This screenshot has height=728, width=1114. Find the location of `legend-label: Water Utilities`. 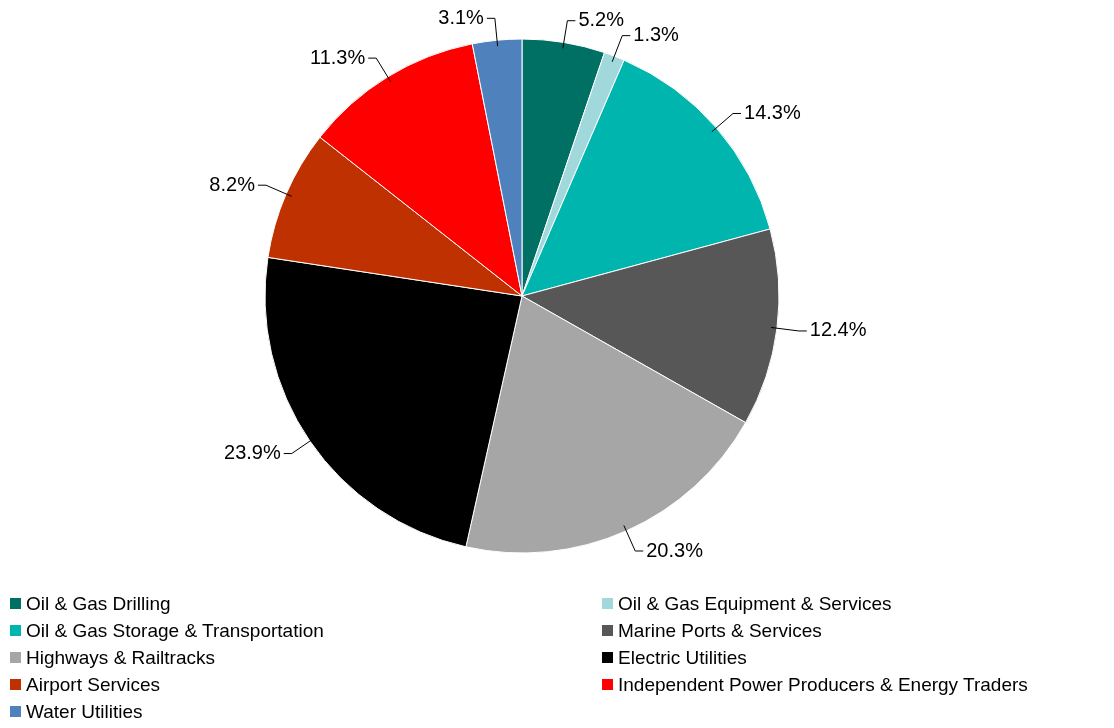

legend-label: Water Utilities is located at coordinates (84, 711).